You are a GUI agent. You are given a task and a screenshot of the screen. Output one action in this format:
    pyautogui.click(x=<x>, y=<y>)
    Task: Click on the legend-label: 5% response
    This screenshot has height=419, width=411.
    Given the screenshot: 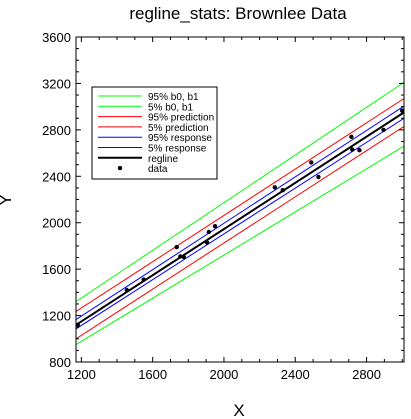 What is the action you would take?
    pyautogui.click(x=177, y=149)
    